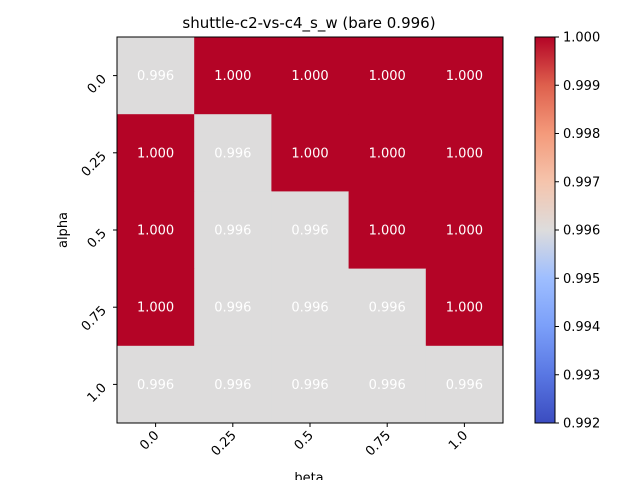  What do you see at coordinates (63, 230) in the screenshot?
I see `y-axis-label: alpha` at bounding box center [63, 230].